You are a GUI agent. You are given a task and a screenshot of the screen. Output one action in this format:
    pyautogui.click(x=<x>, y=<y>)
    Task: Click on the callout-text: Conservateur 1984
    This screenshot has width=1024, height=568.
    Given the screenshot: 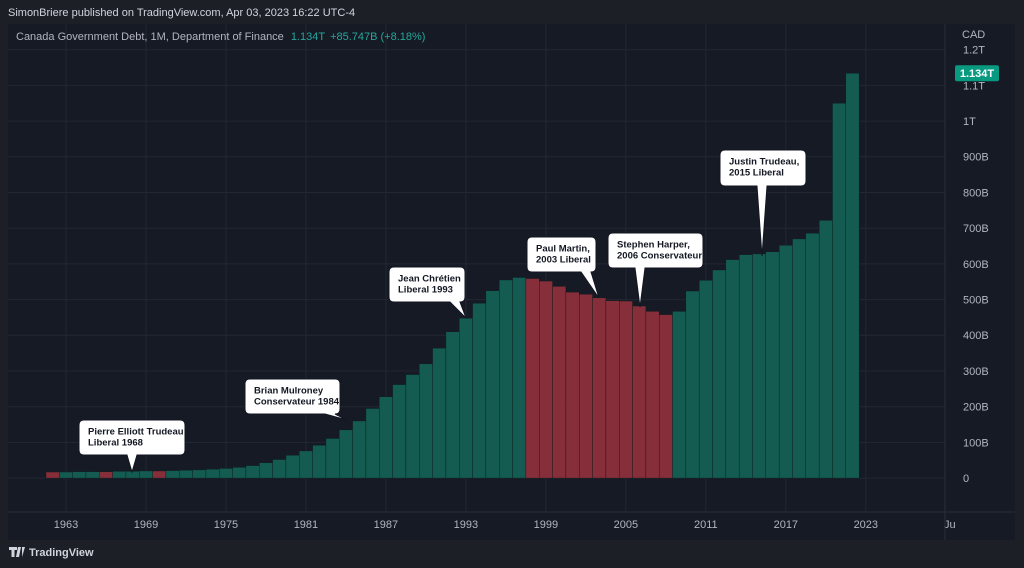 What is the action you would take?
    pyautogui.click(x=297, y=402)
    